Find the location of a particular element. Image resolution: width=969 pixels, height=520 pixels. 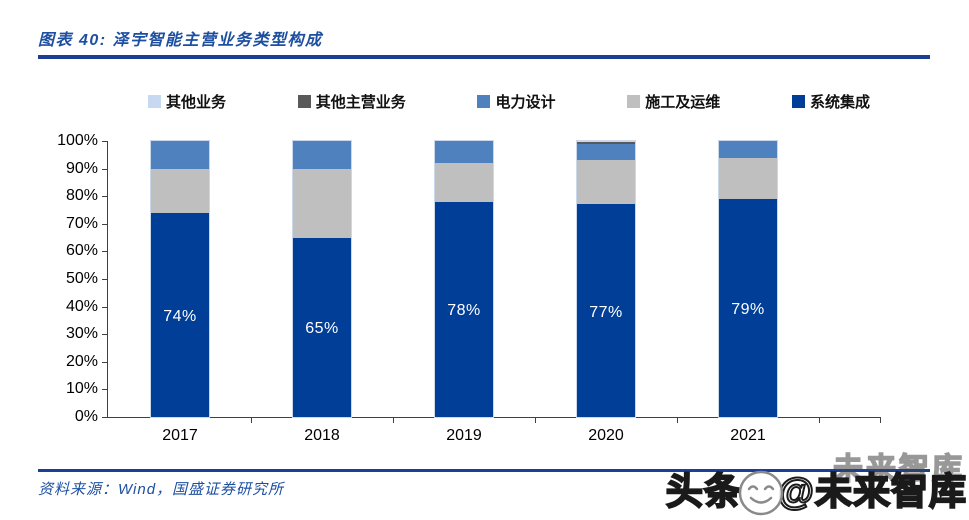

bar: 78% is located at coordinates (464, 279).